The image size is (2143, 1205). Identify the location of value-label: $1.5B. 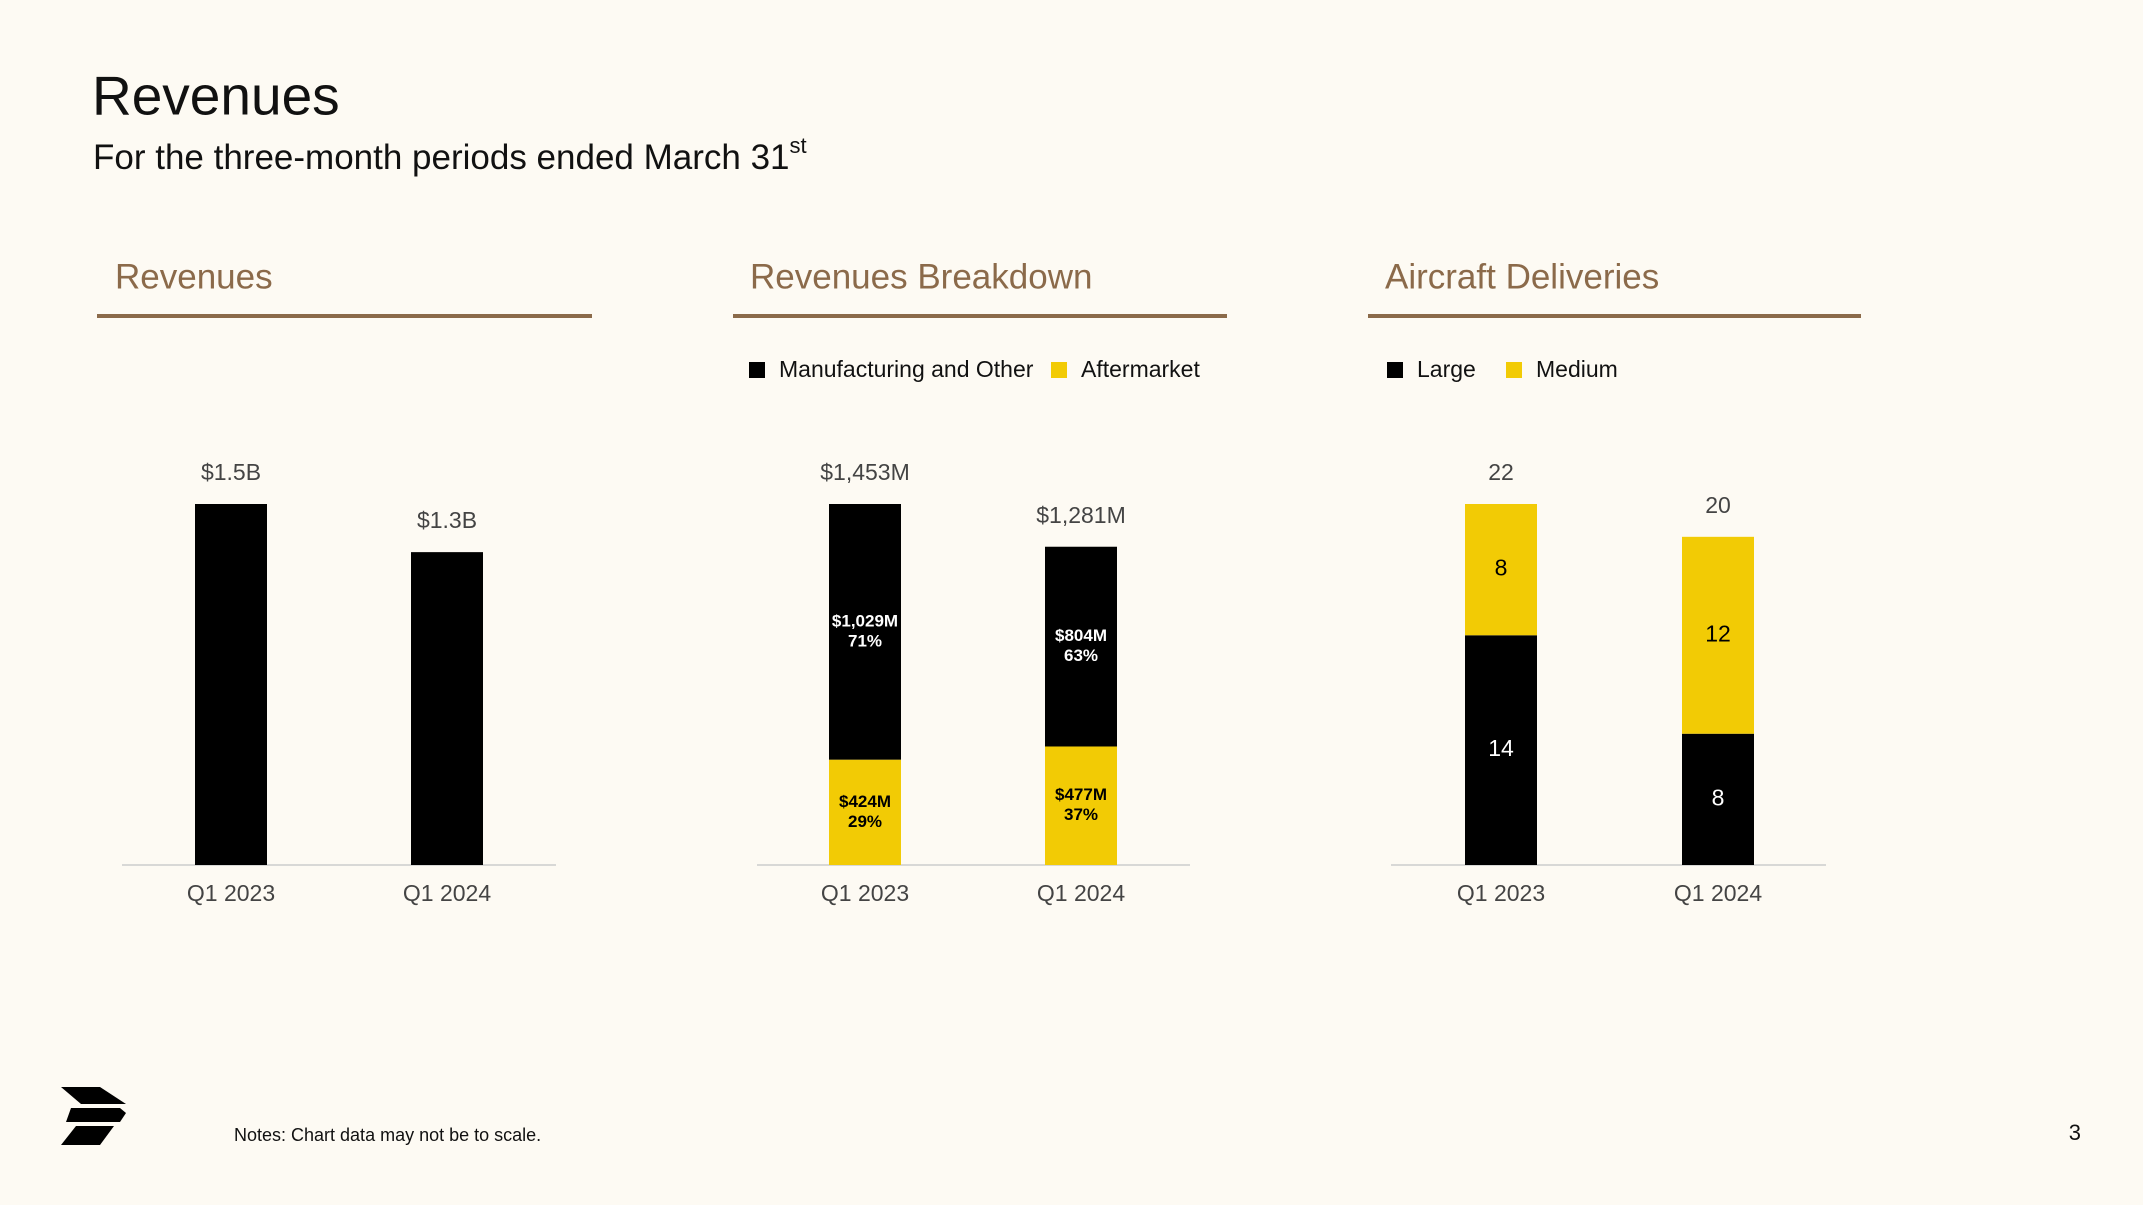
(231, 472).